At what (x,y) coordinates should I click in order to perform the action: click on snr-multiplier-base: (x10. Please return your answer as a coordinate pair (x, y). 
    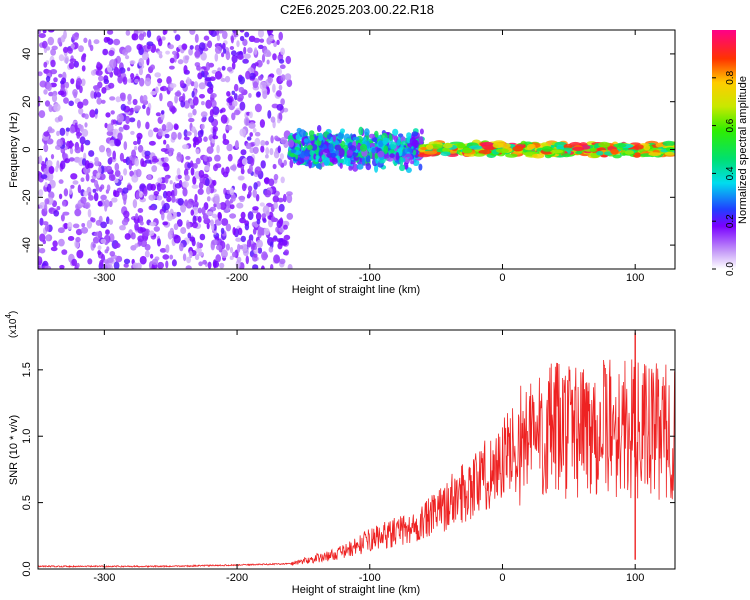
    Looking at the image, I should click on (13, 328).